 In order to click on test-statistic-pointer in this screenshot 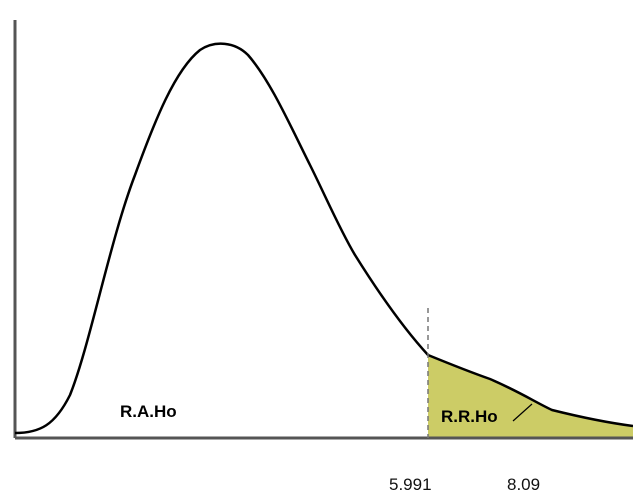, I will do `click(522, 412)`.